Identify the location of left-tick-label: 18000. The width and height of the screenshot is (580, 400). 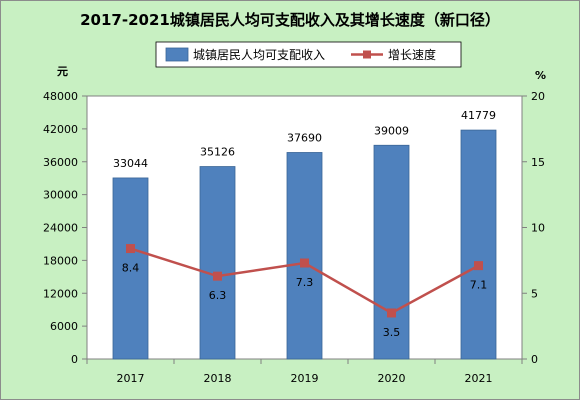
(60, 260).